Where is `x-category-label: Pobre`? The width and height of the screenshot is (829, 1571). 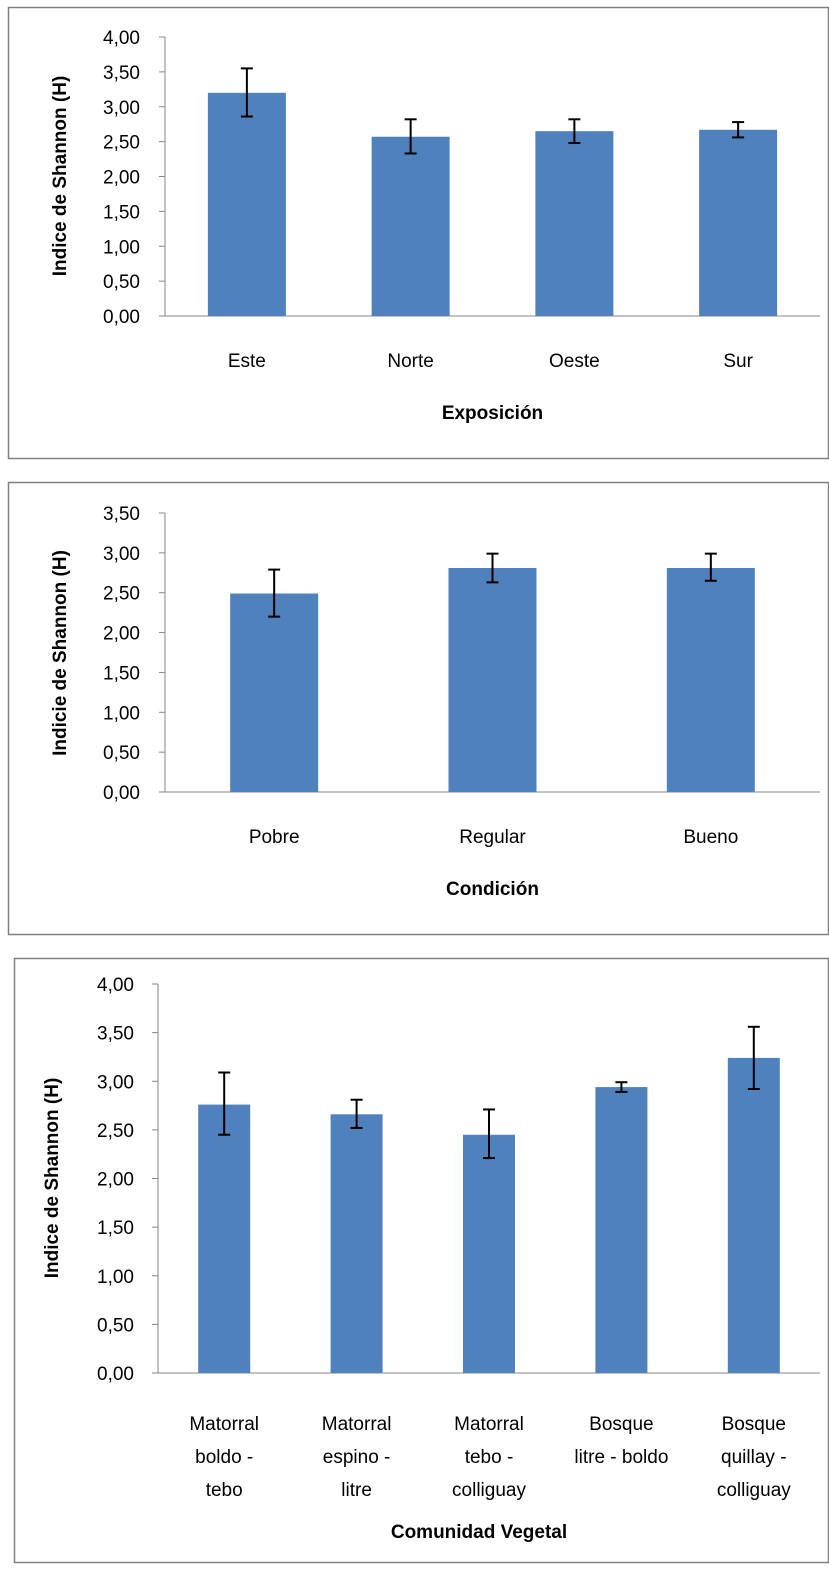
x-category-label: Pobre is located at coordinates (274, 837).